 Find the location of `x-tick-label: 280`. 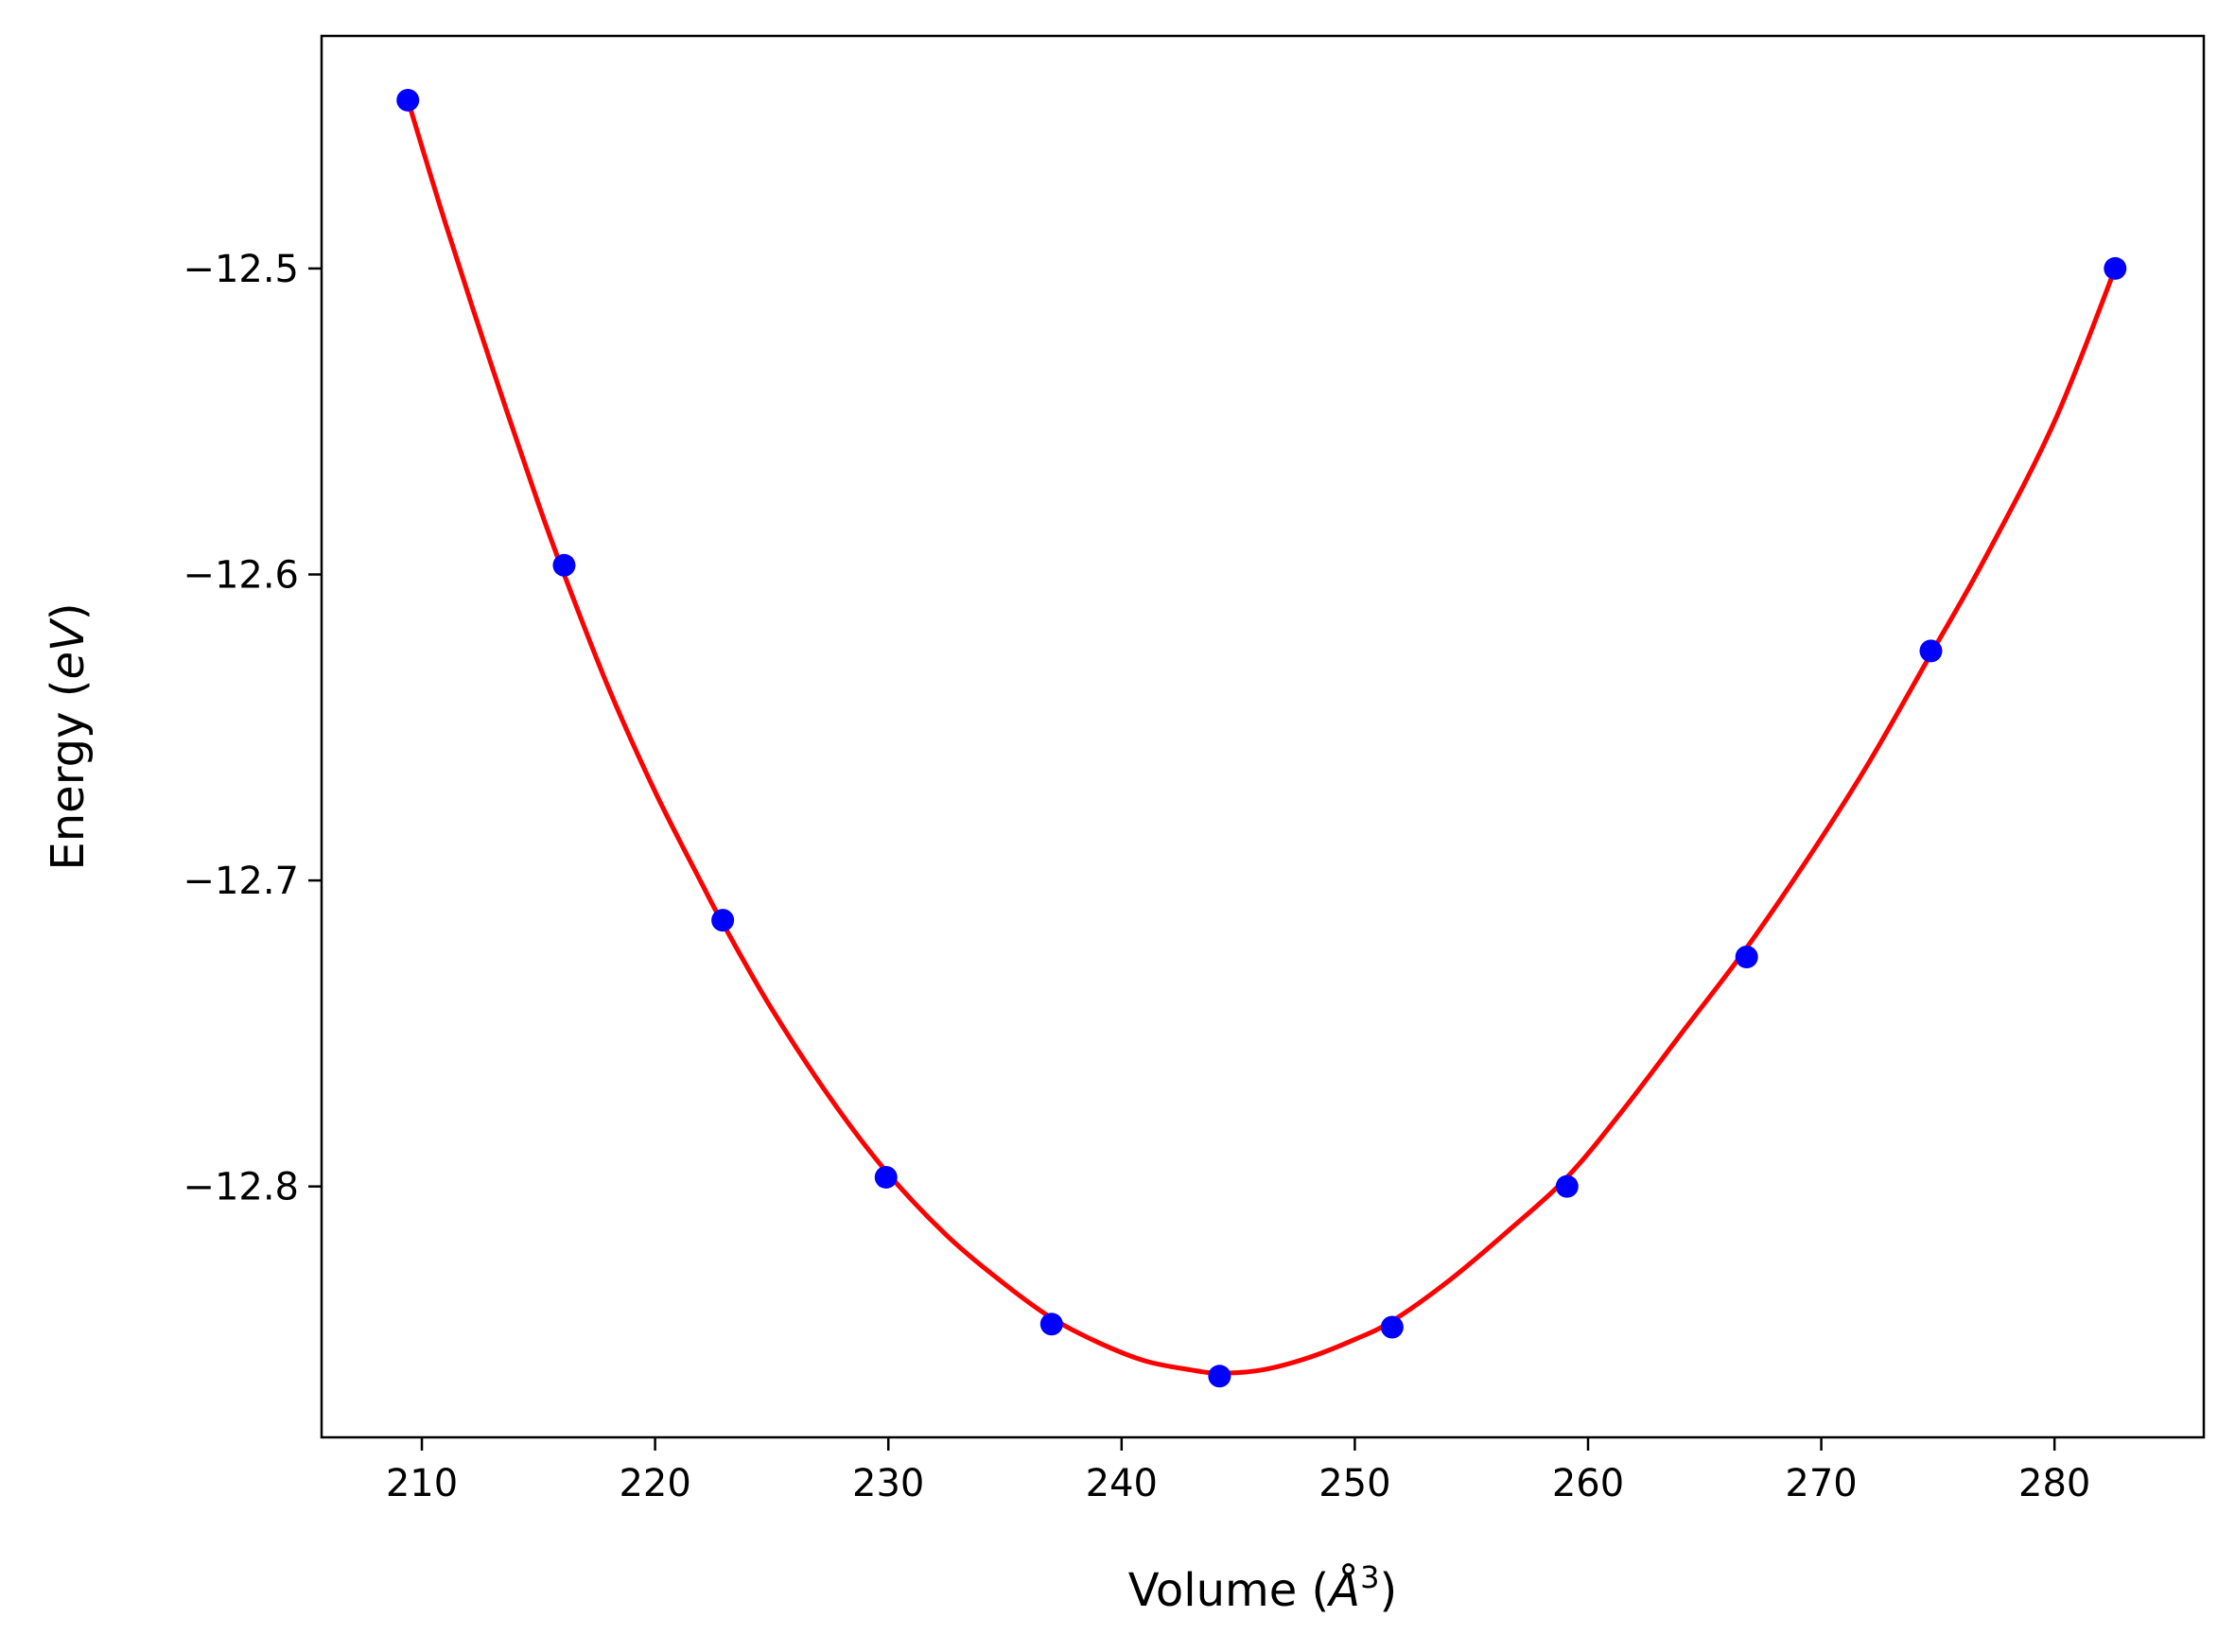

x-tick-label: 280 is located at coordinates (2054, 1484).